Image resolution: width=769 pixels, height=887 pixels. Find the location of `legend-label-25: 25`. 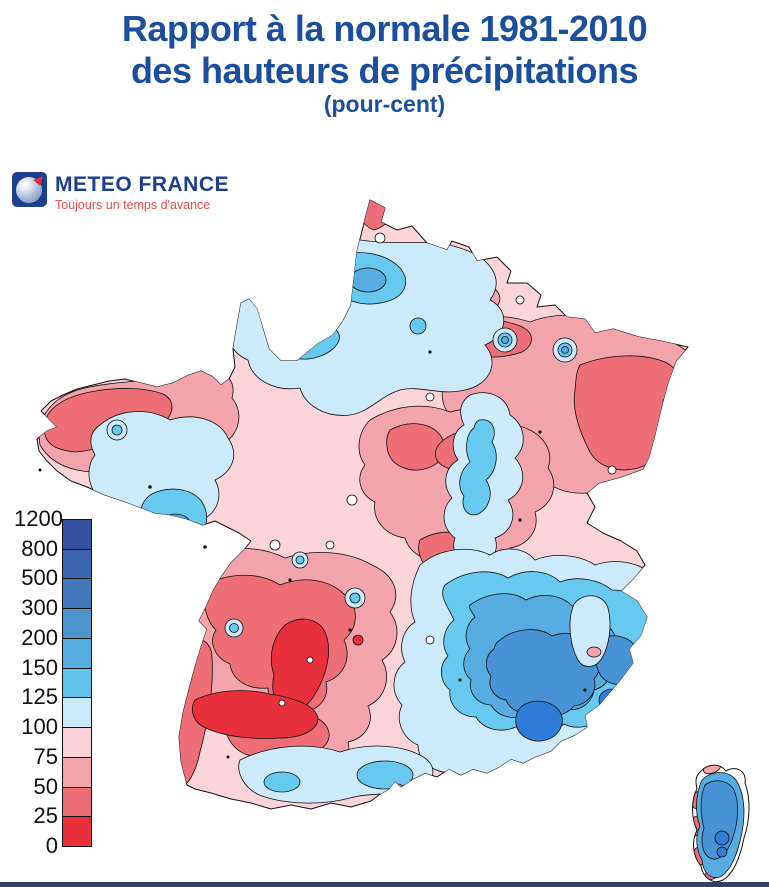

legend-label-25: 25 is located at coordinates (45, 816).